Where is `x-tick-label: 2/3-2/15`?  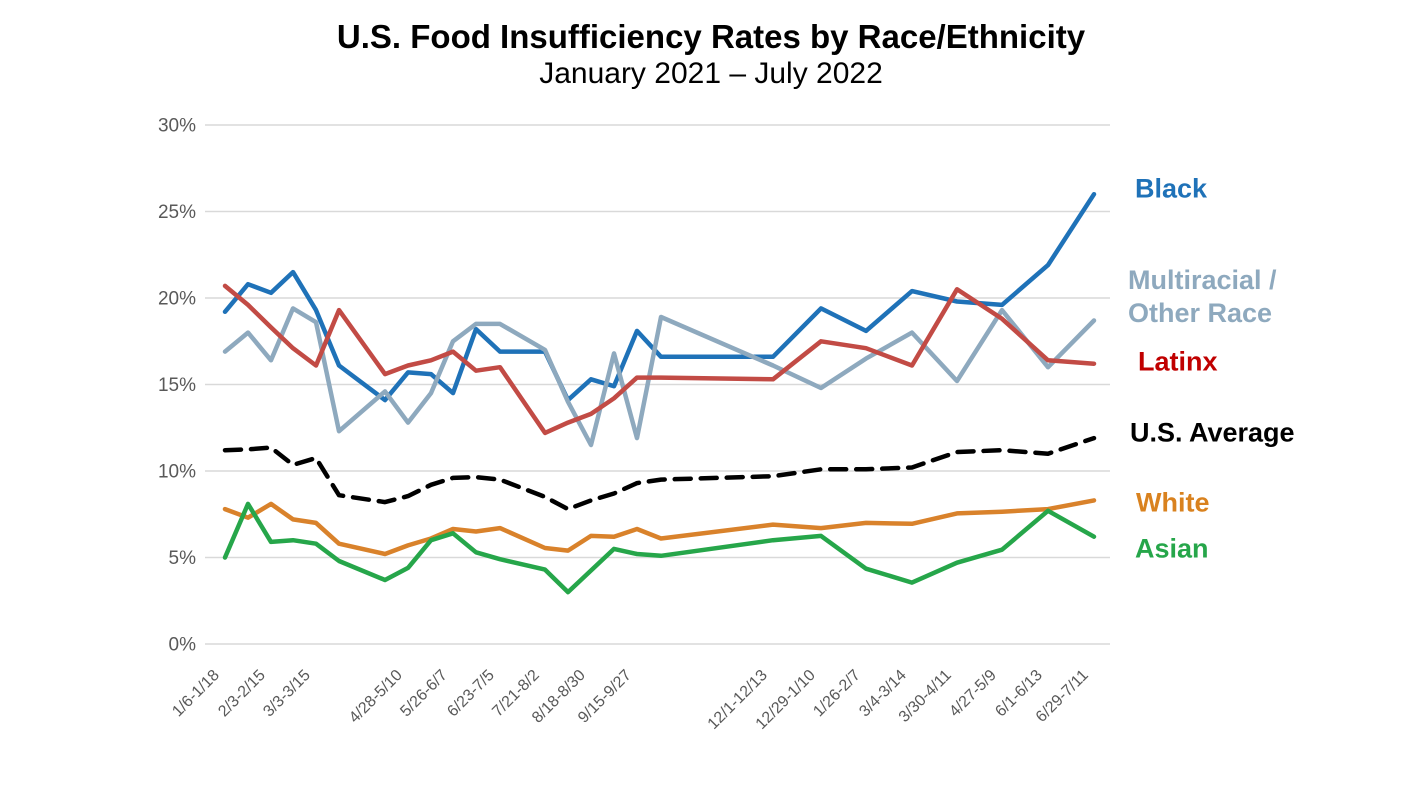
x-tick-label: 2/3-2/15 is located at coordinates (242, 694).